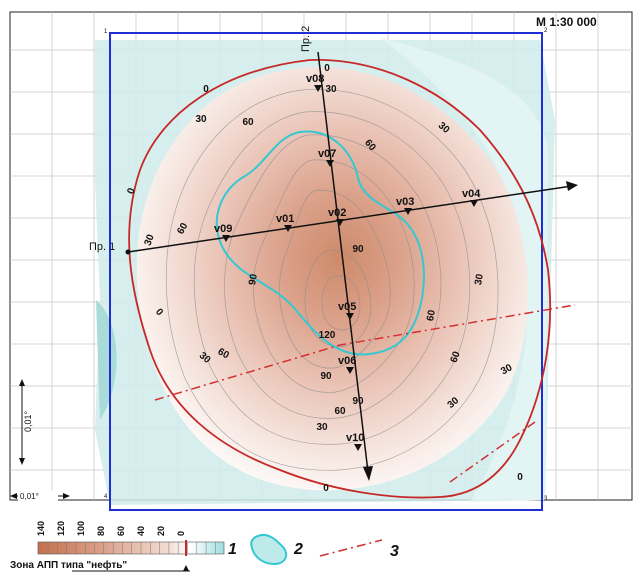 This screenshot has width=637, height=573. Describe the element at coordinates (315, 79) in the screenshot. I see `well-label-v08: v08` at that location.